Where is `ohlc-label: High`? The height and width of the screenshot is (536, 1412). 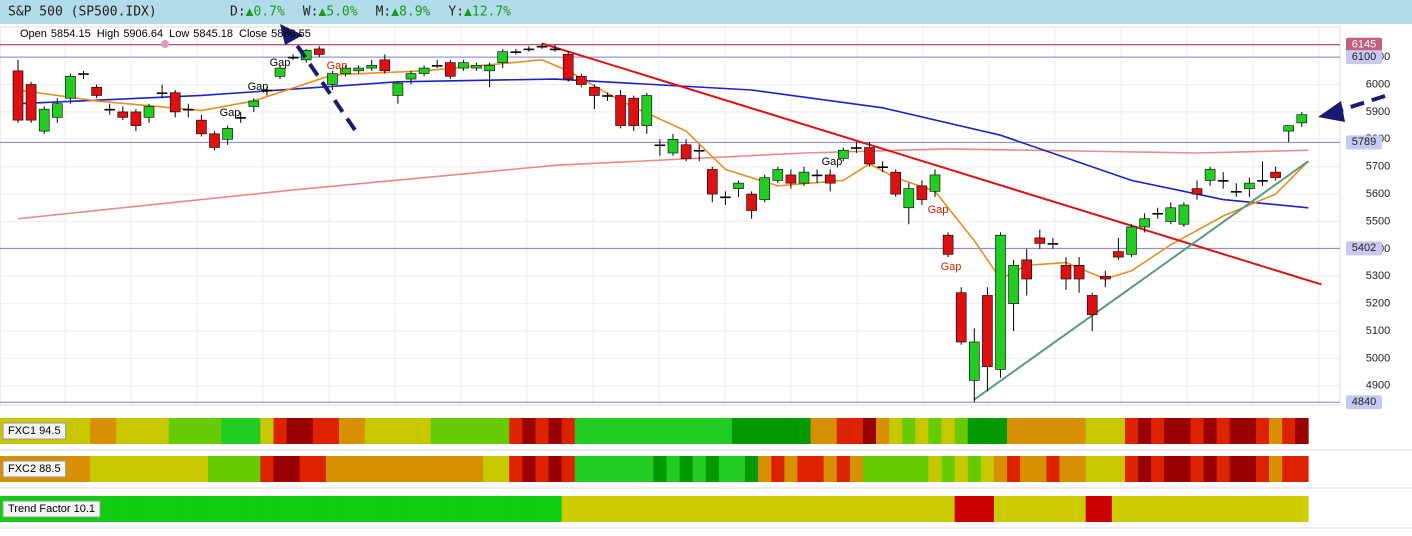
ohlc-label: High is located at coordinates (108, 34).